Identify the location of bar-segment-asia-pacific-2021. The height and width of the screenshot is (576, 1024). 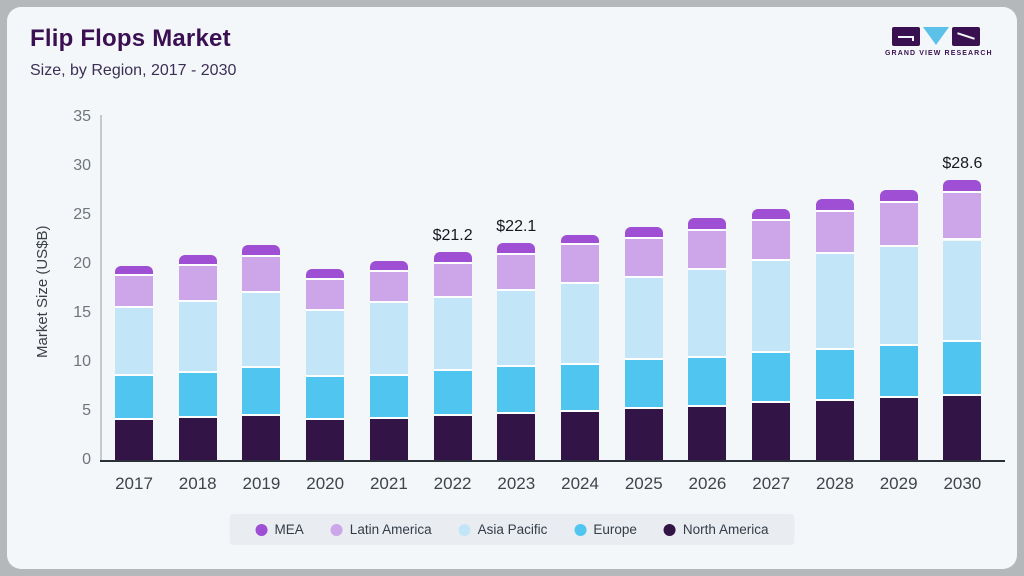
(388, 339).